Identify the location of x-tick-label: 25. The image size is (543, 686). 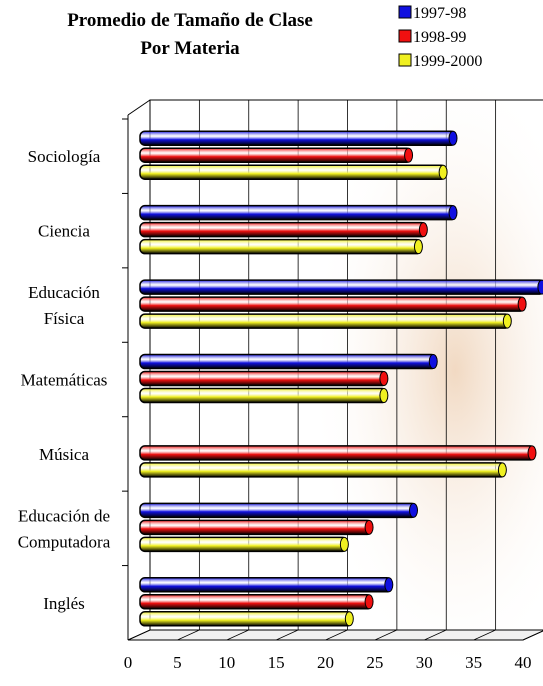
(374, 662).